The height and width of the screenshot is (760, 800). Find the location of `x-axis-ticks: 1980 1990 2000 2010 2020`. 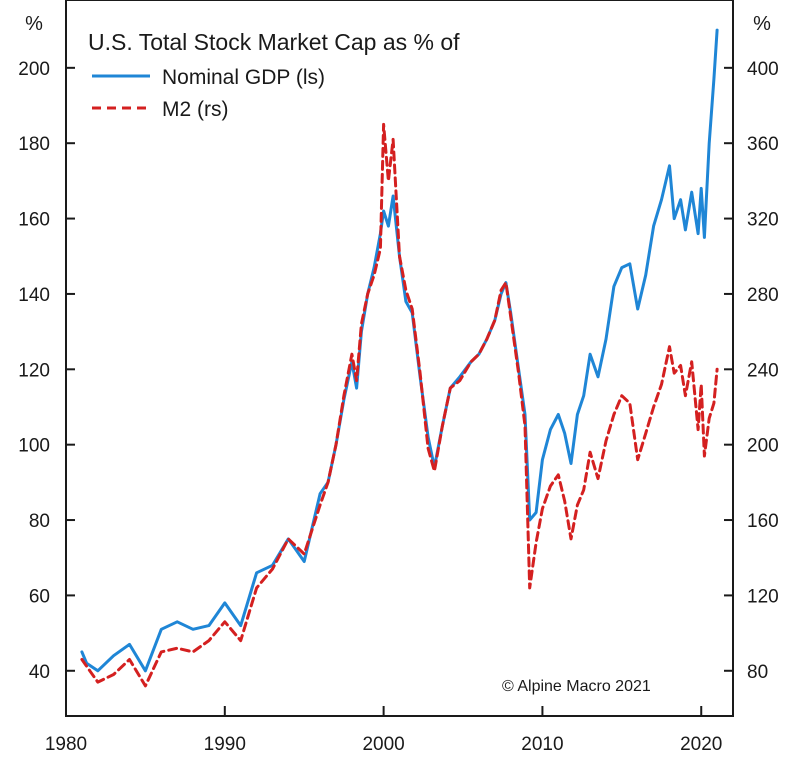

x-axis-ticks: 1980 1990 2000 2010 2020 is located at coordinates (383, 730).